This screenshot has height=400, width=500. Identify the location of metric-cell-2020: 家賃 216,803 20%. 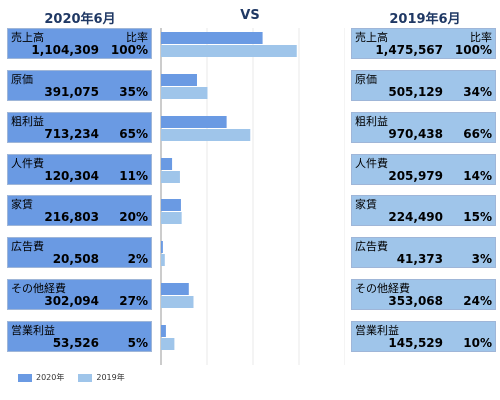
(79, 210).